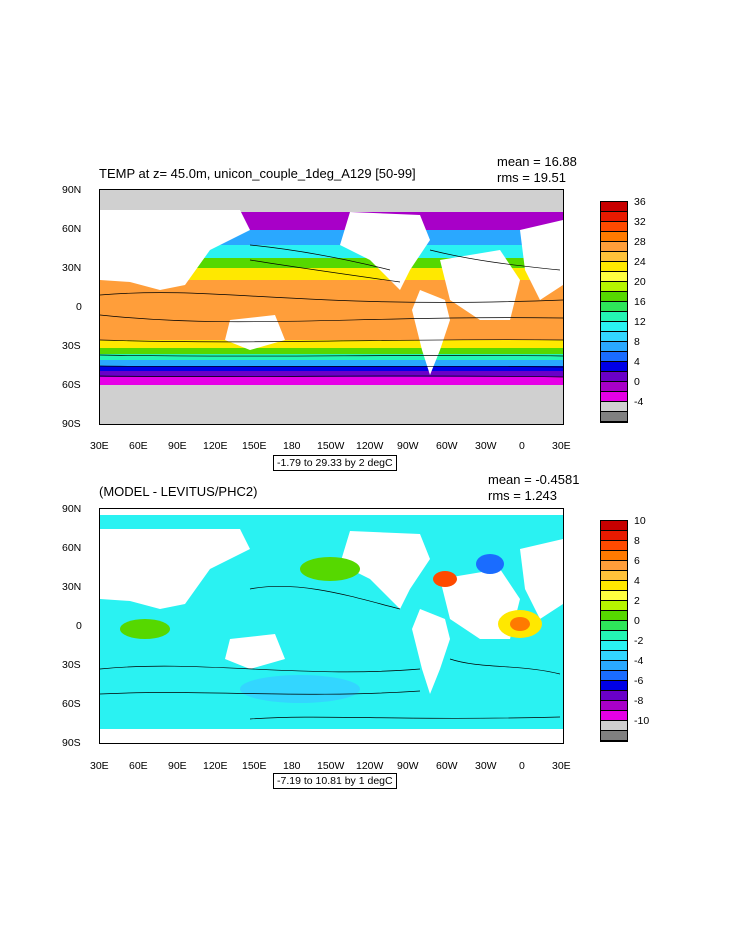 The image size is (733, 945). Describe the element at coordinates (640, 222) in the screenshot. I see `colorbar-label: 32` at that location.